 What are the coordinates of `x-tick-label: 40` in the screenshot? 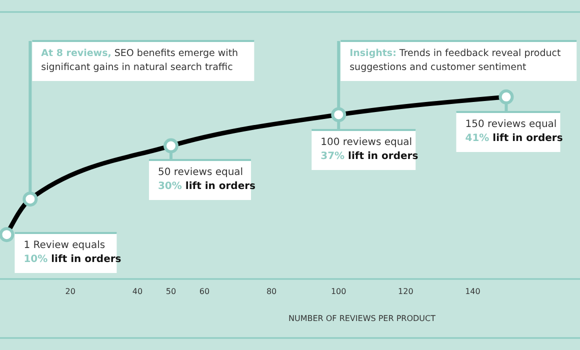 It's located at (137, 291).